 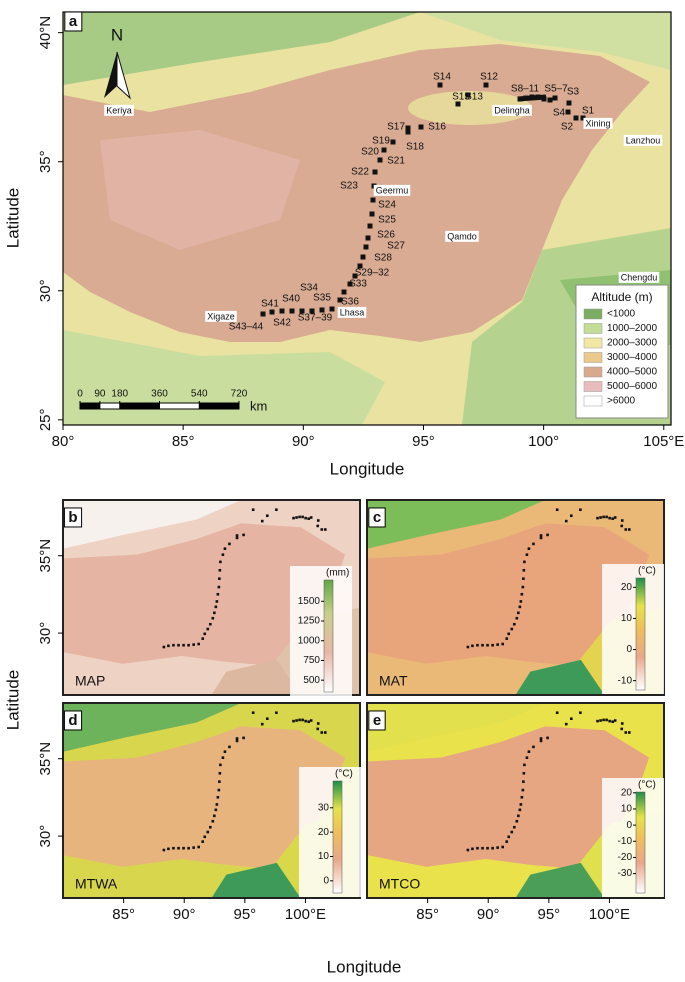 I want to click on legend-label: 5000–6000, so click(x=632, y=386).